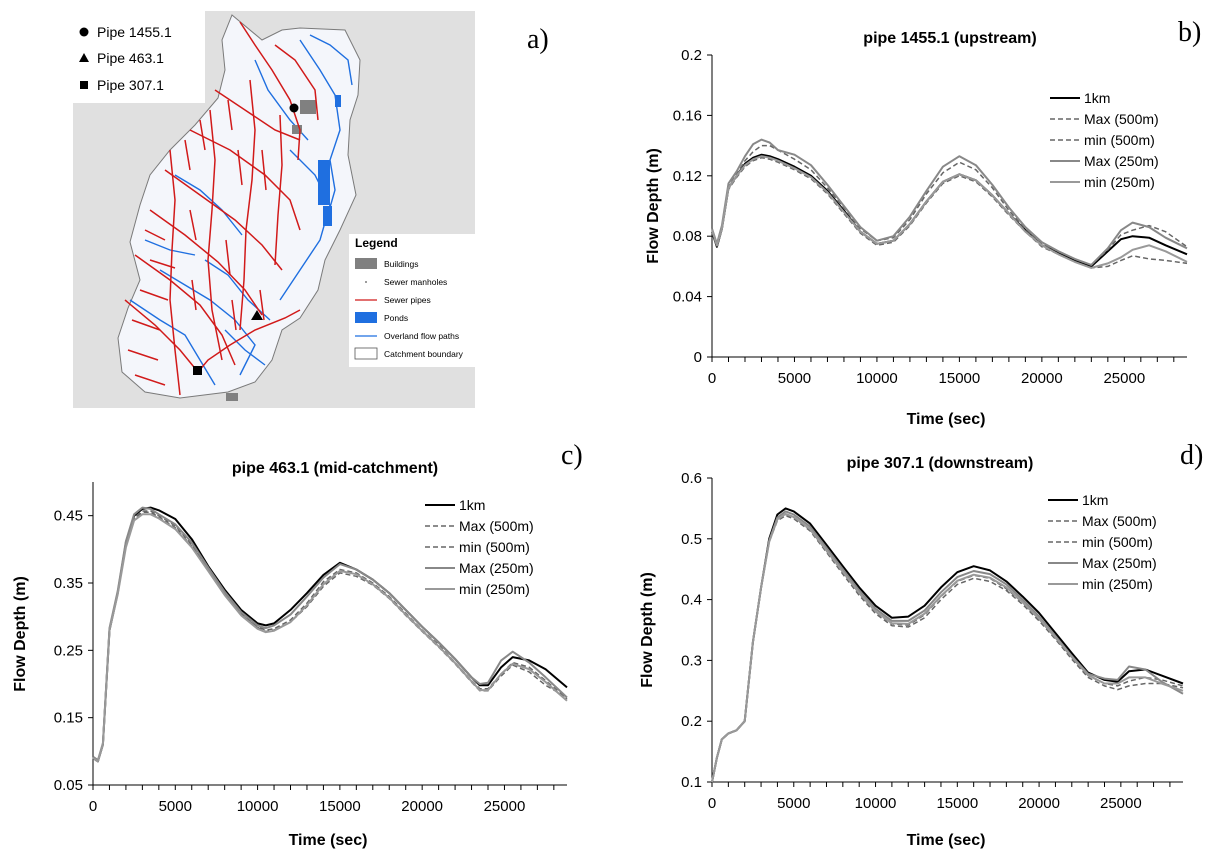 This screenshot has height=852, width=1217. What do you see at coordinates (376, 243) in the screenshot?
I see `map-legend-title: Legend` at bounding box center [376, 243].